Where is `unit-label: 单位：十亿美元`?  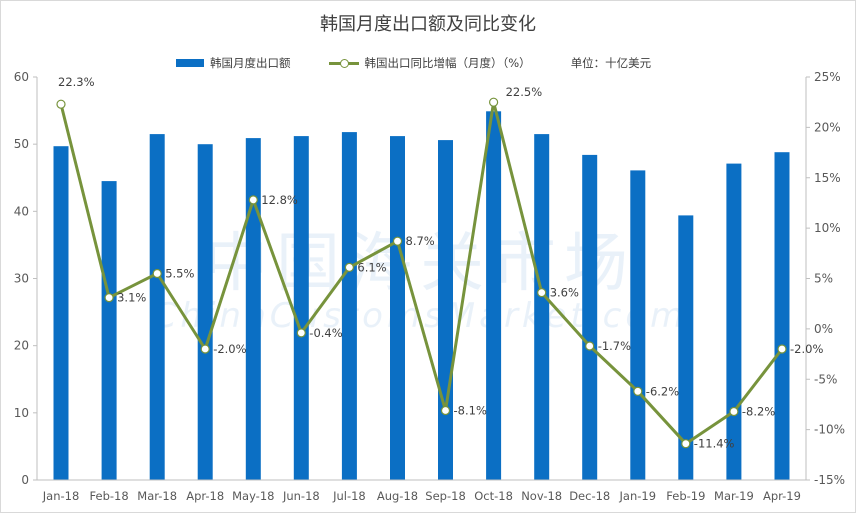 unit-label: 单位：十亿美元 is located at coordinates (611, 63).